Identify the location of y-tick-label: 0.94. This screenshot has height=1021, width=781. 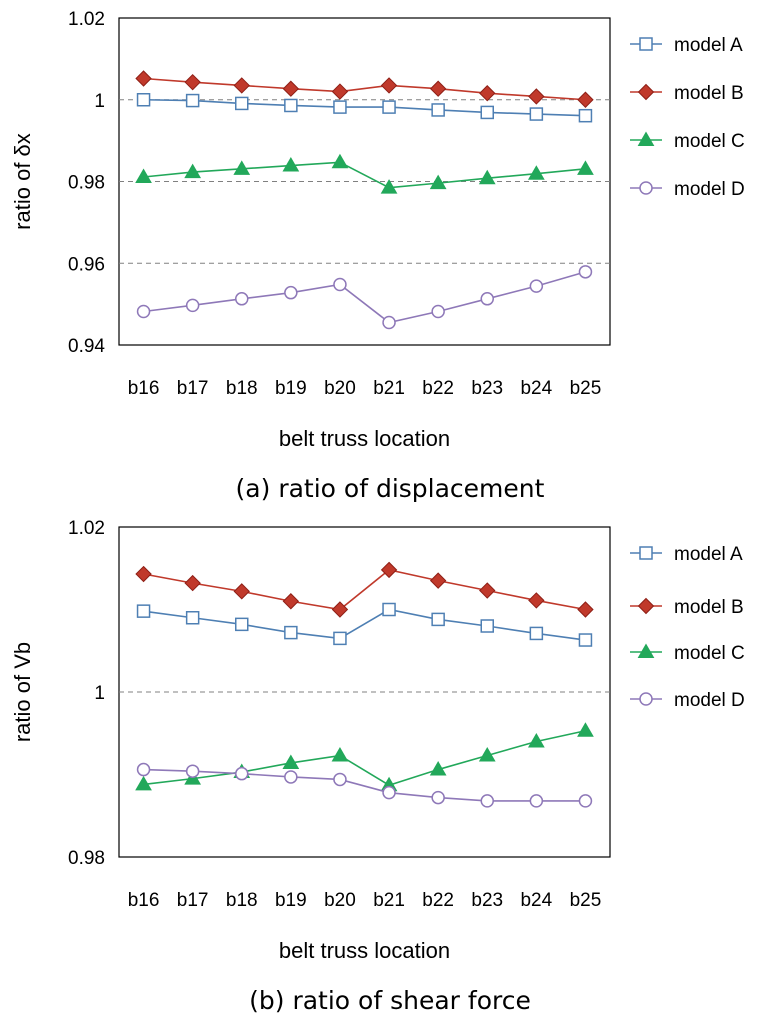
(86, 346).